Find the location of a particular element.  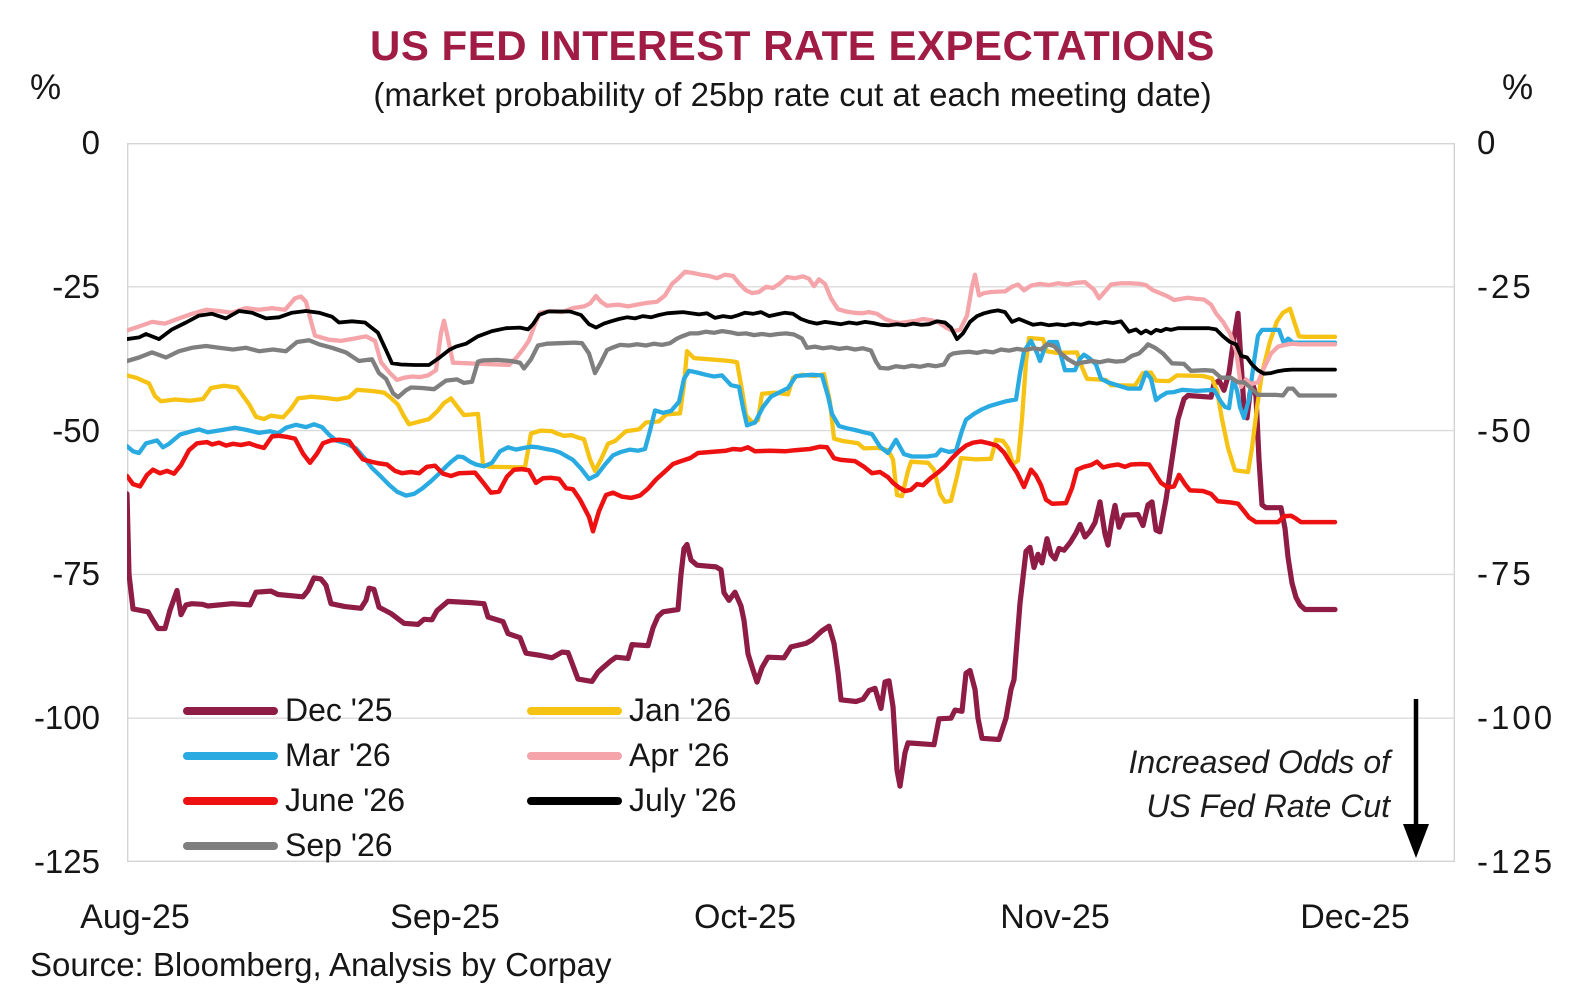

x-tick-Dec-25: Dec-25 is located at coordinates (1355, 917).